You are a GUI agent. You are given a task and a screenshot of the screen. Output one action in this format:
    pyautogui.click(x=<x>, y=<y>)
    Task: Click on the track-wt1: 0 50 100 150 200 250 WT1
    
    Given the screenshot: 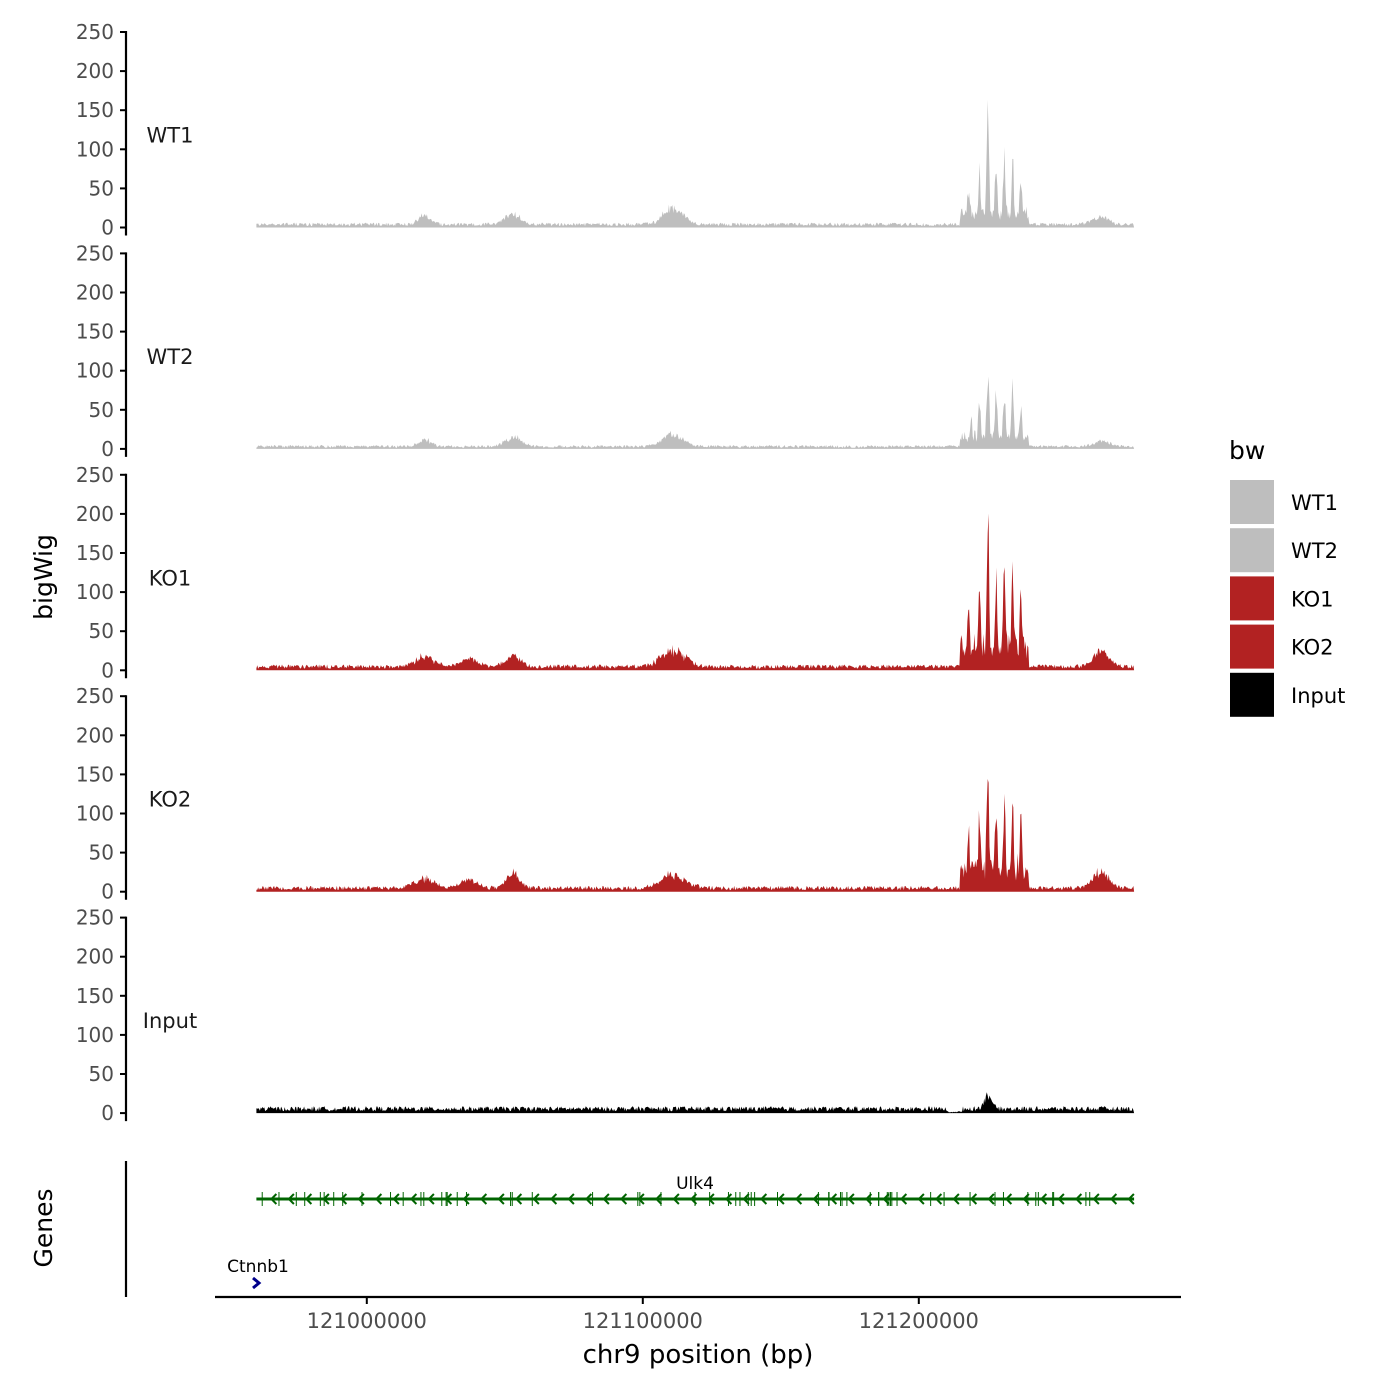 What is the action you would take?
    pyautogui.click(x=605, y=130)
    